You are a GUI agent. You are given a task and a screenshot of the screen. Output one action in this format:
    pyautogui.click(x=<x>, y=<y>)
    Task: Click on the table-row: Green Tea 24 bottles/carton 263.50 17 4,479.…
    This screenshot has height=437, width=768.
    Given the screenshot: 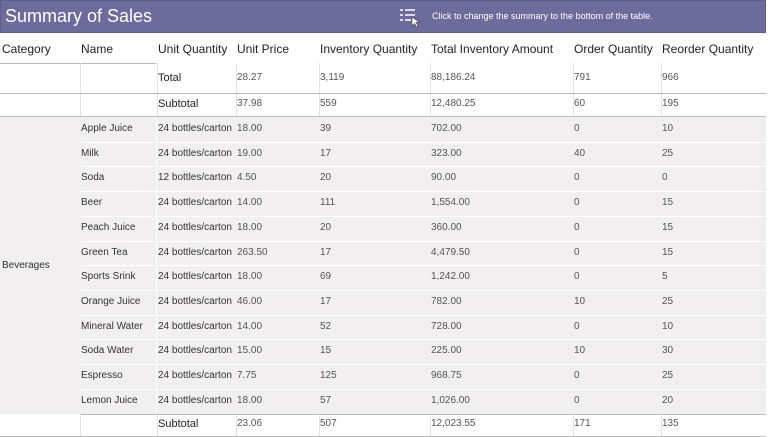 What is the action you would take?
    pyautogui.click(x=383, y=253)
    